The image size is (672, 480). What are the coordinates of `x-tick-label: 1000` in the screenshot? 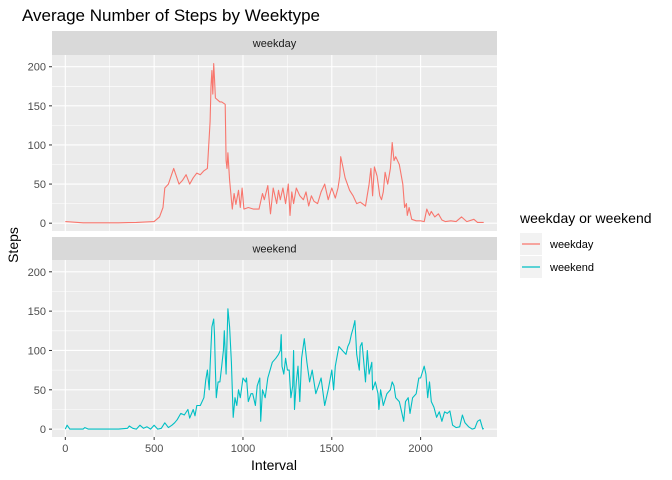 It's located at (243, 449).